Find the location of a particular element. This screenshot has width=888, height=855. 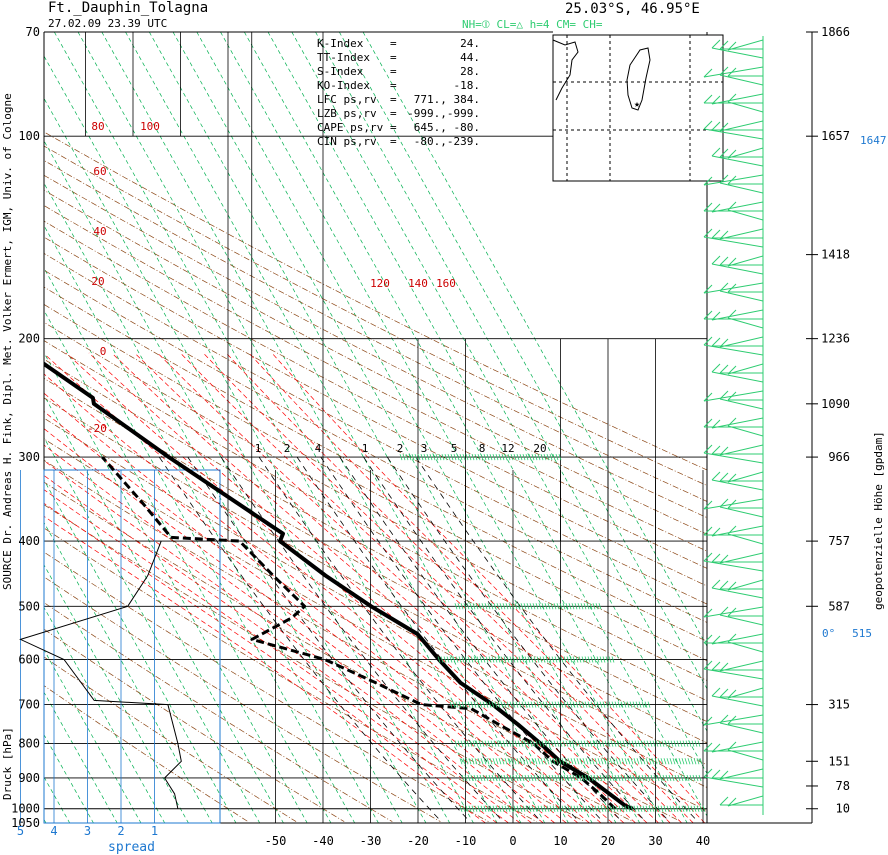

tropopause-label: 1647 is located at coordinates (873, 140).